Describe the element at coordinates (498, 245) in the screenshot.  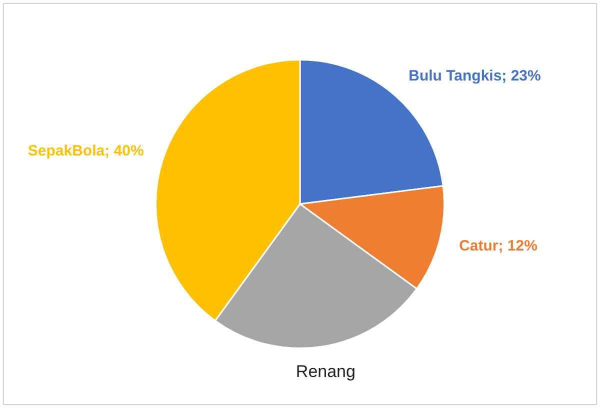
I see `slice-label: Catur; 12%` at that location.